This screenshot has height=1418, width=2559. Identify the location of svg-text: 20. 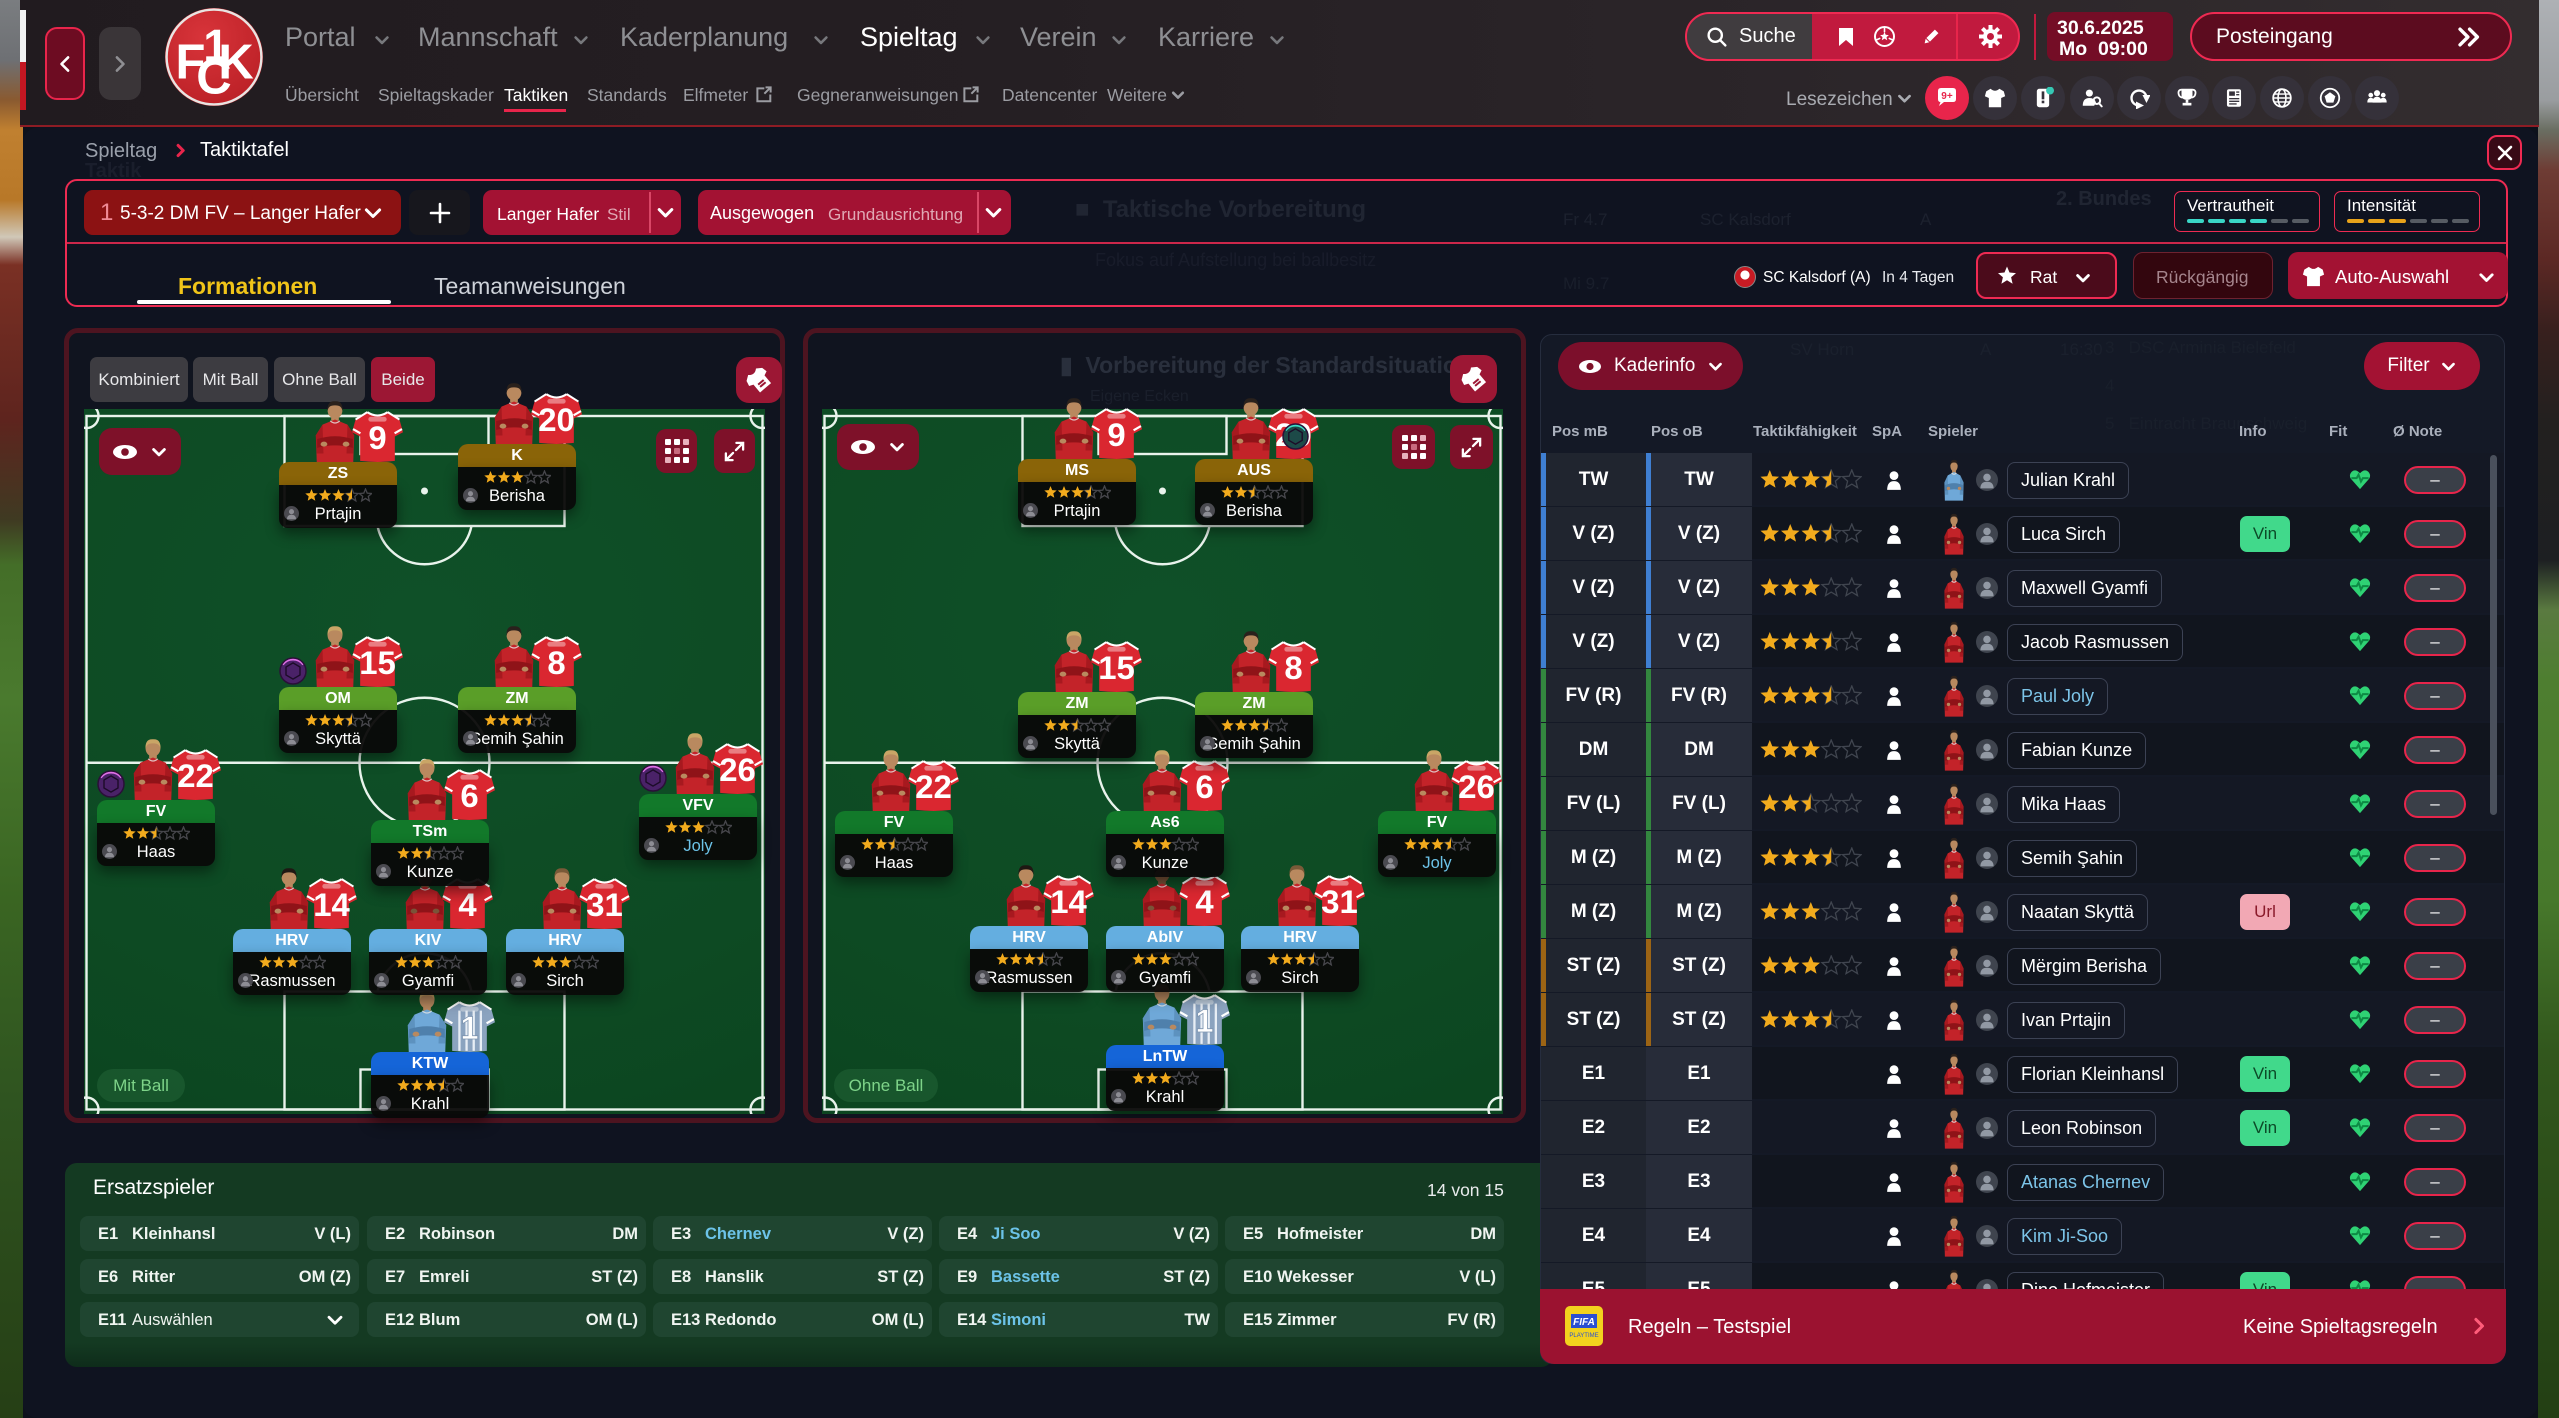
(556, 419).